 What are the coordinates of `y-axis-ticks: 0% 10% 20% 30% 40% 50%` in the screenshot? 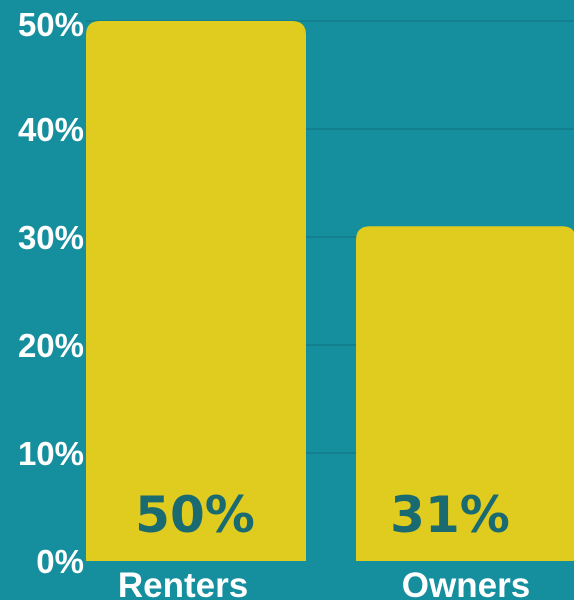 It's located at (51, 293).